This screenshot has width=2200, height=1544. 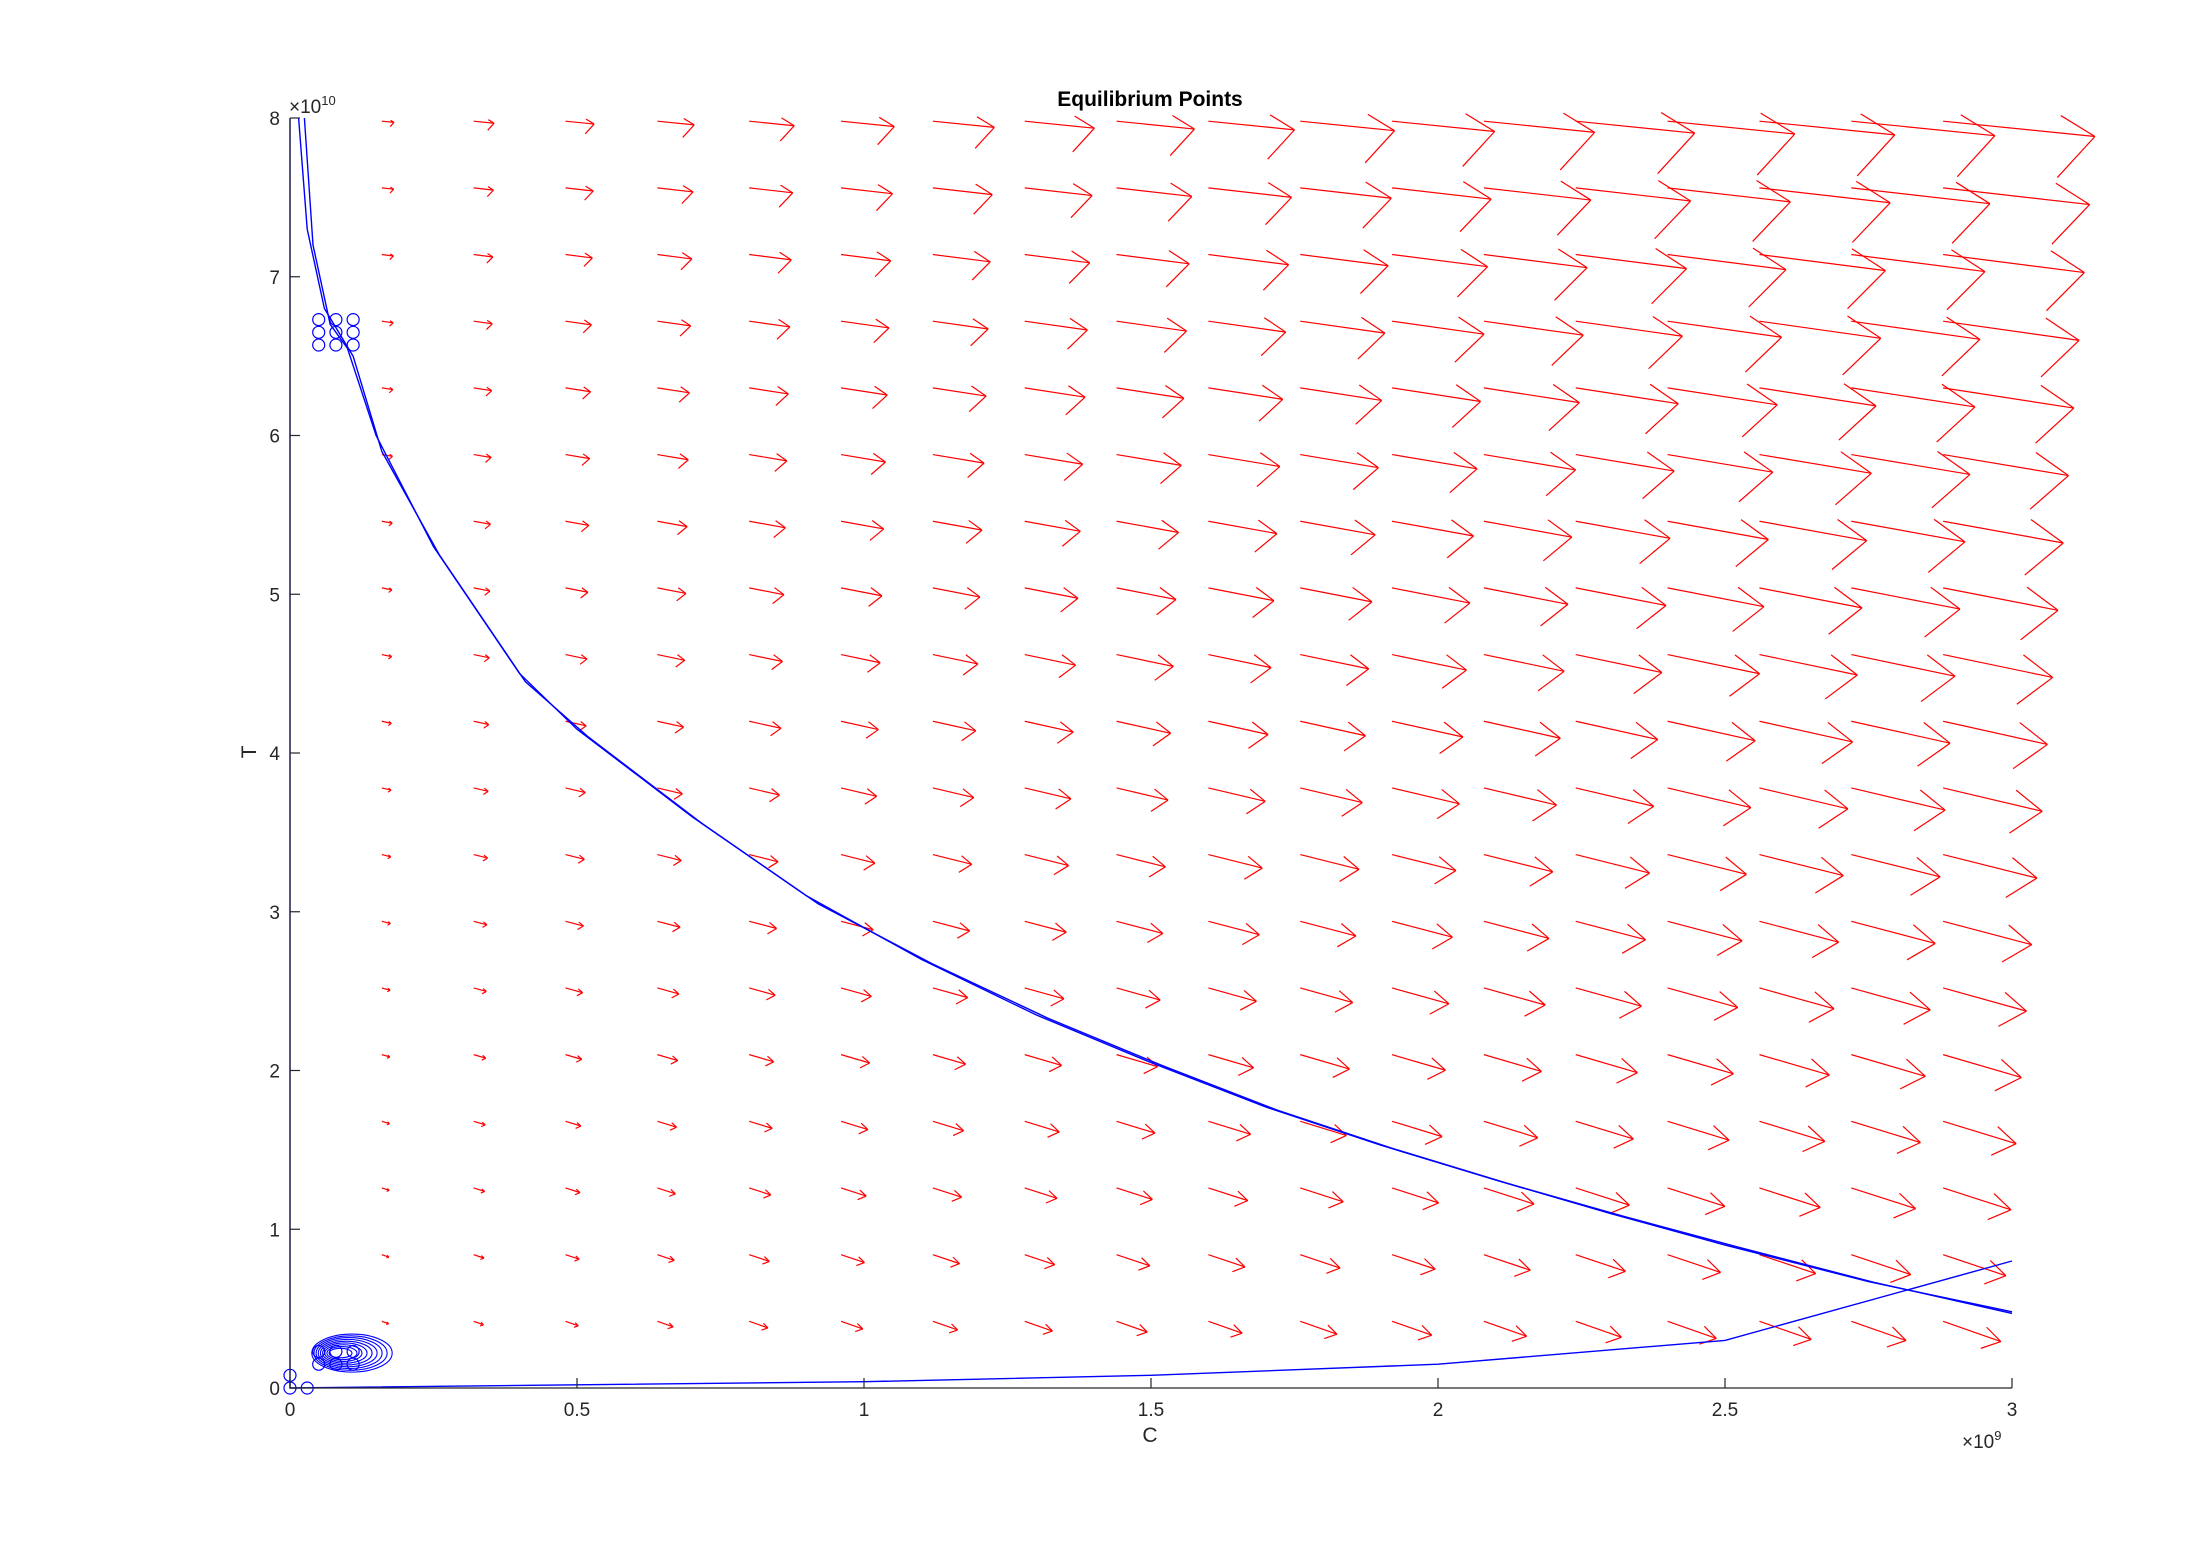 What do you see at coordinates (328, 100) in the screenshot?
I see `y-axis-exponent-power: 10` at bounding box center [328, 100].